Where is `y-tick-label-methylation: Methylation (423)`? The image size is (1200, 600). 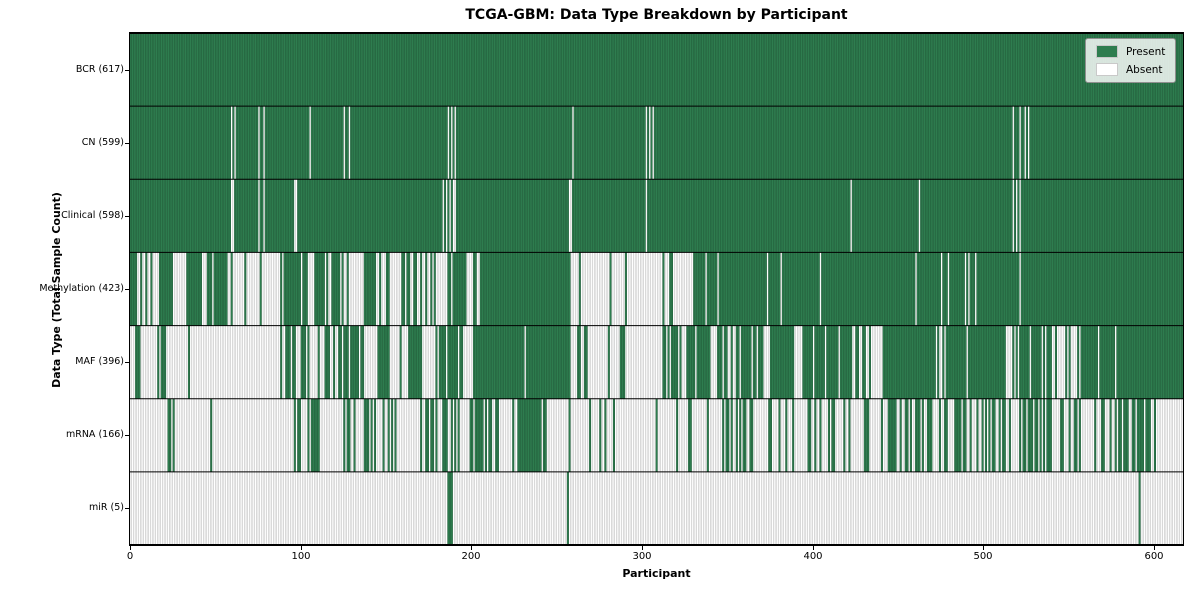 y-tick-label-methylation: Methylation (423) is located at coordinates (81, 288).